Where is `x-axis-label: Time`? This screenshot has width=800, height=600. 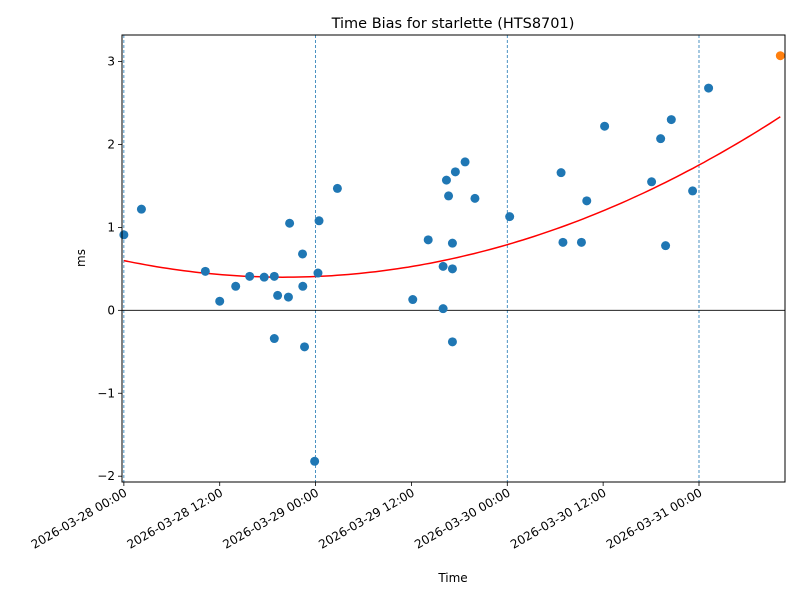
x-axis-label: Time is located at coordinates (452, 578).